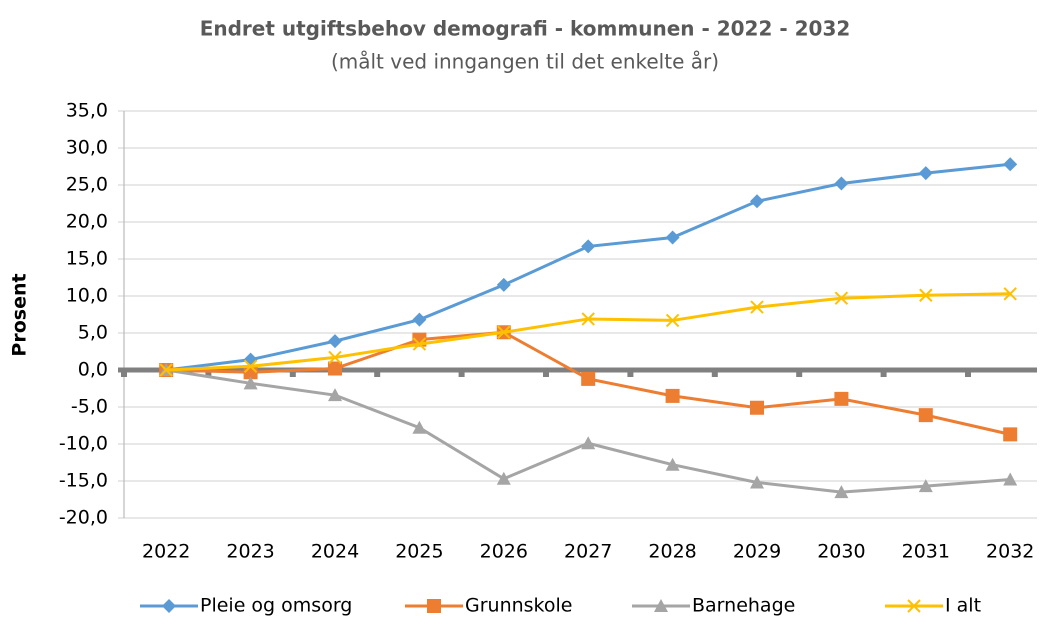 The image size is (1041, 624). I want to click on x-tick-label: 2031, so click(926, 552).